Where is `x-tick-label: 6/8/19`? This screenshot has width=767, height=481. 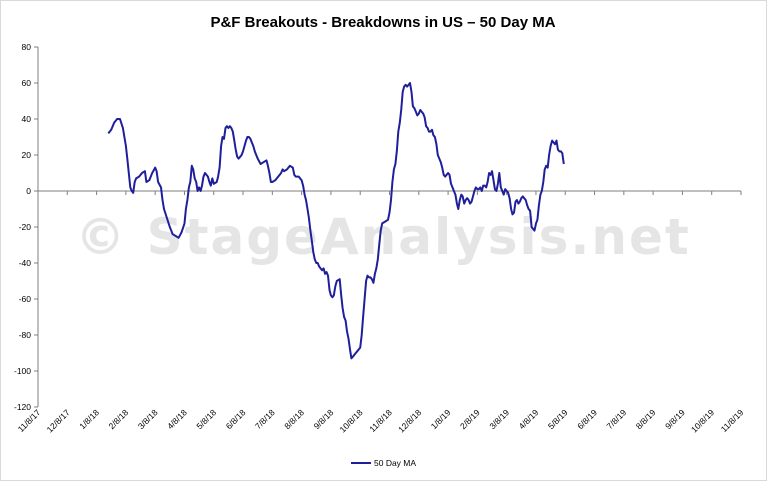 x-tick-label: 6/8/19 is located at coordinates (587, 419).